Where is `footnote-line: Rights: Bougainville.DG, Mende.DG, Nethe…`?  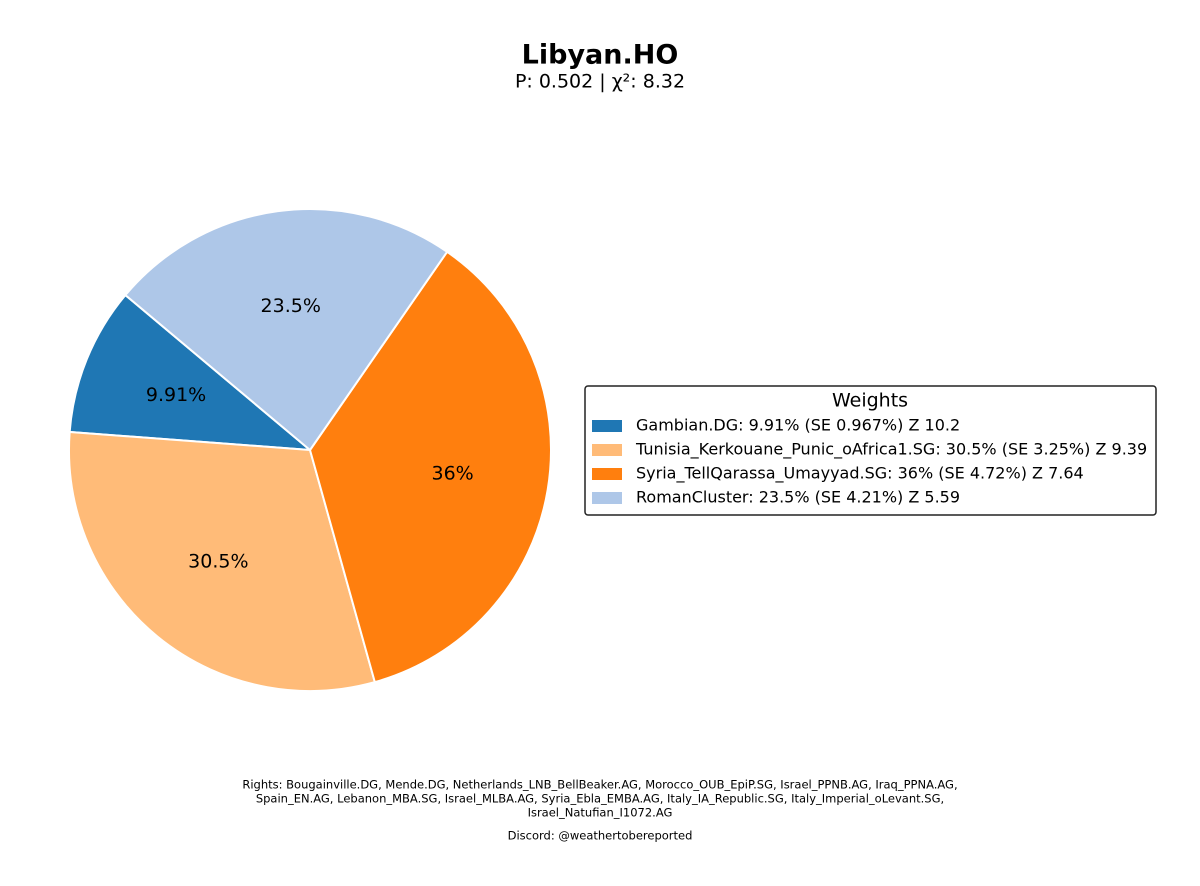 footnote-line: Rights: Bougainville.DG, Mende.DG, Nethe… is located at coordinates (599, 785).